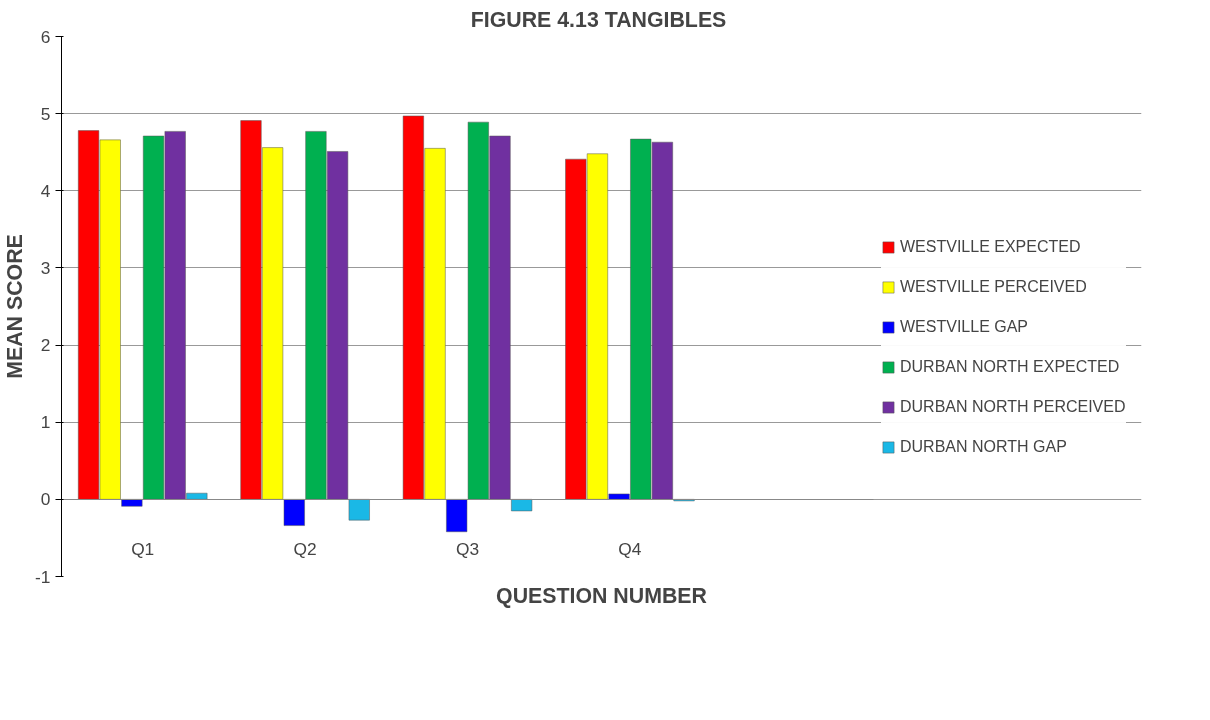 The height and width of the screenshot is (720, 1210). Describe the element at coordinates (467, 549) in the screenshot. I see `x-tick-label: Q3` at that location.